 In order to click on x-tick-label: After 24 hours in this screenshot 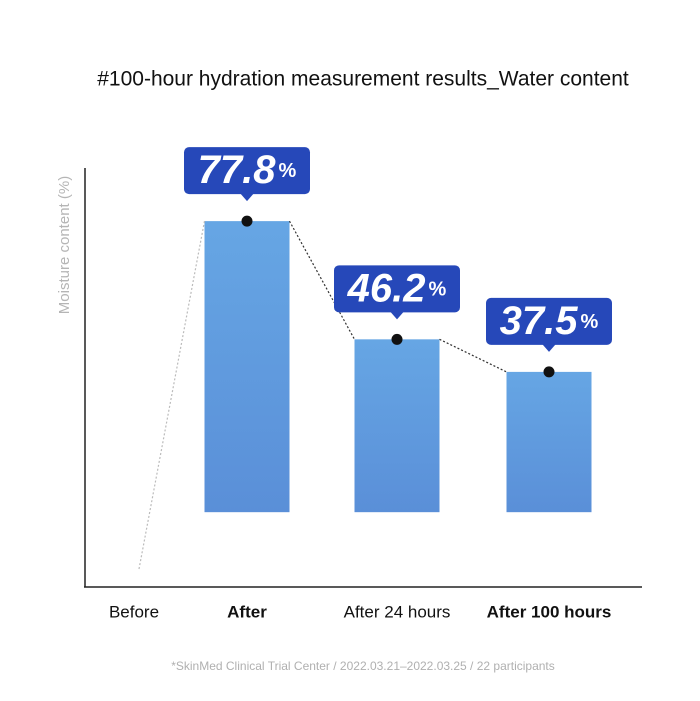, I will do `click(397, 611)`.